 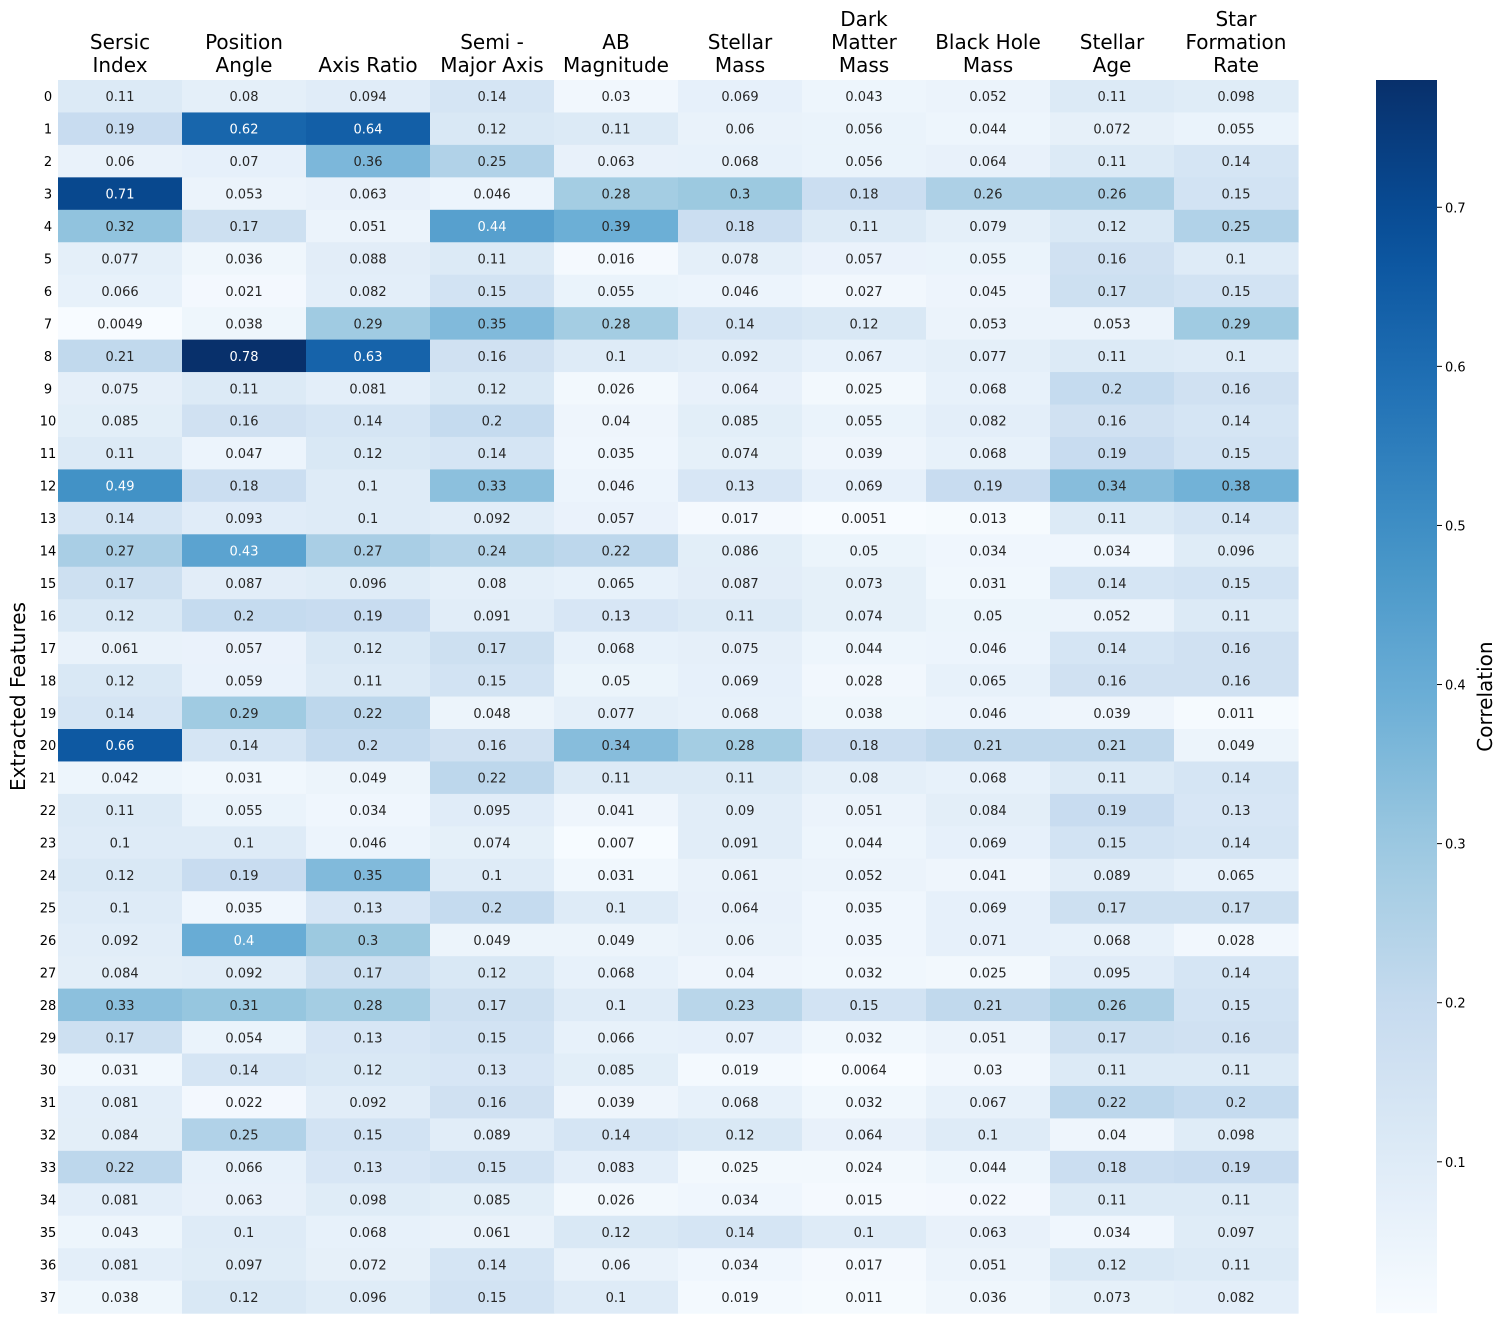 I want to click on cell-value-label: 0.075, so click(x=119, y=389).